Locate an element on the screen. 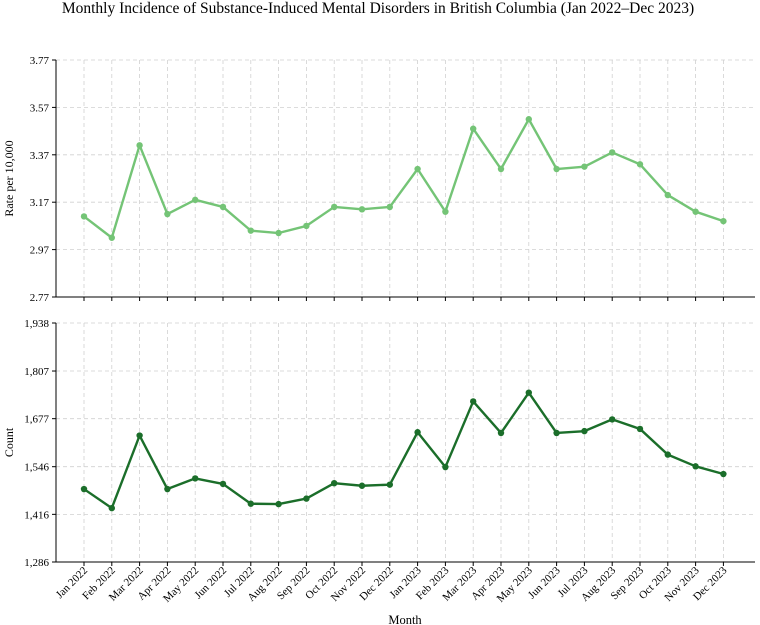  y-tick-label: 1,938 is located at coordinates (36, 324).